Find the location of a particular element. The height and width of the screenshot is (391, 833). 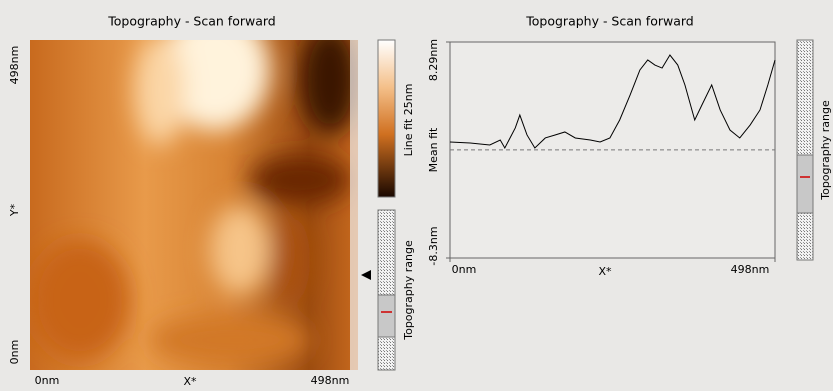

y-tick-label: -8.3nm is located at coordinates (433, 245).